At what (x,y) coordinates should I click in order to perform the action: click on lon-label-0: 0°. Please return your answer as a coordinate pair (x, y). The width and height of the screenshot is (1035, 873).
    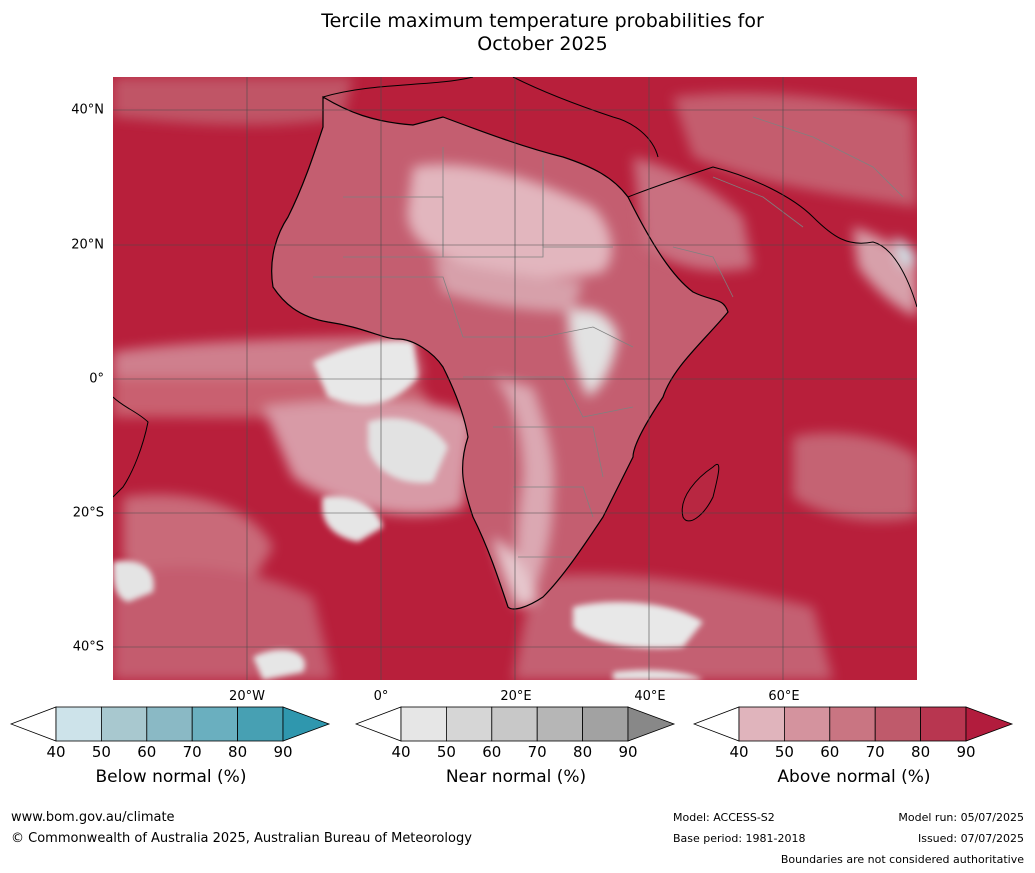
    Looking at the image, I should click on (381, 696).